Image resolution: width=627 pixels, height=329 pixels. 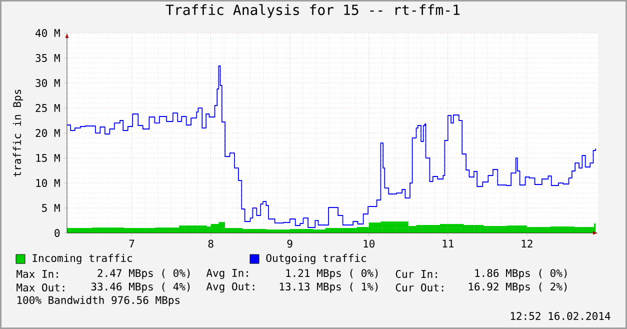 I want to click on x-tick-label: 12, so click(x=527, y=244).